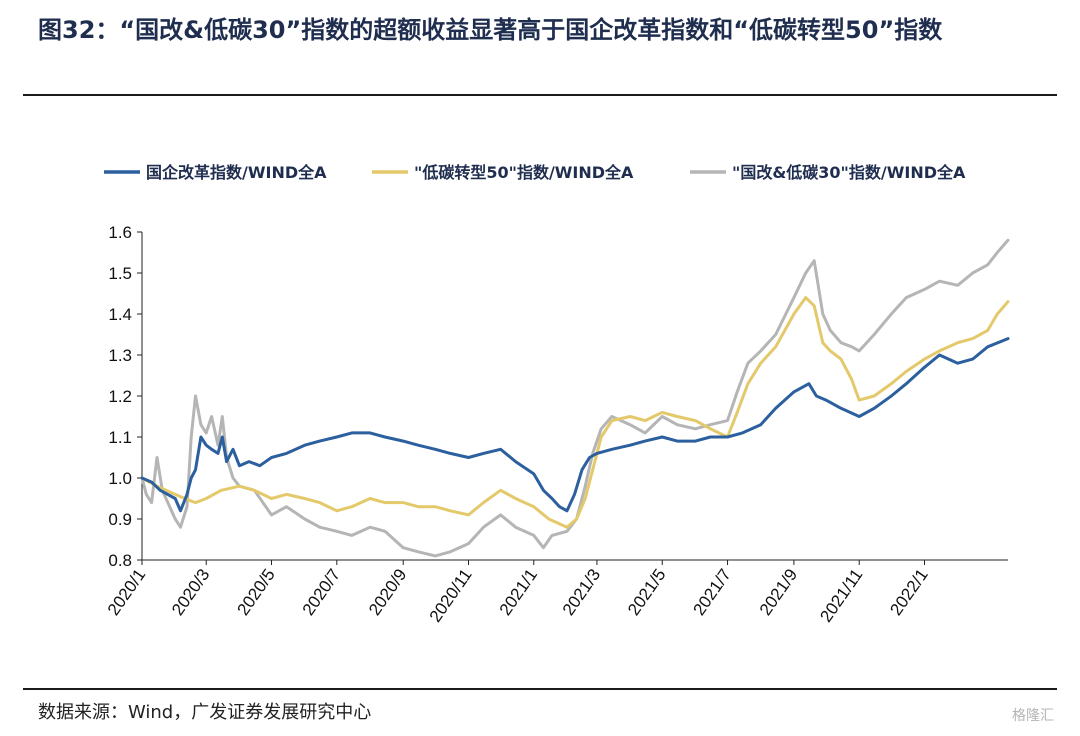 The width and height of the screenshot is (1080, 736). Describe the element at coordinates (120, 437) in the screenshot. I see `y-tick-label: 1.1` at that location.